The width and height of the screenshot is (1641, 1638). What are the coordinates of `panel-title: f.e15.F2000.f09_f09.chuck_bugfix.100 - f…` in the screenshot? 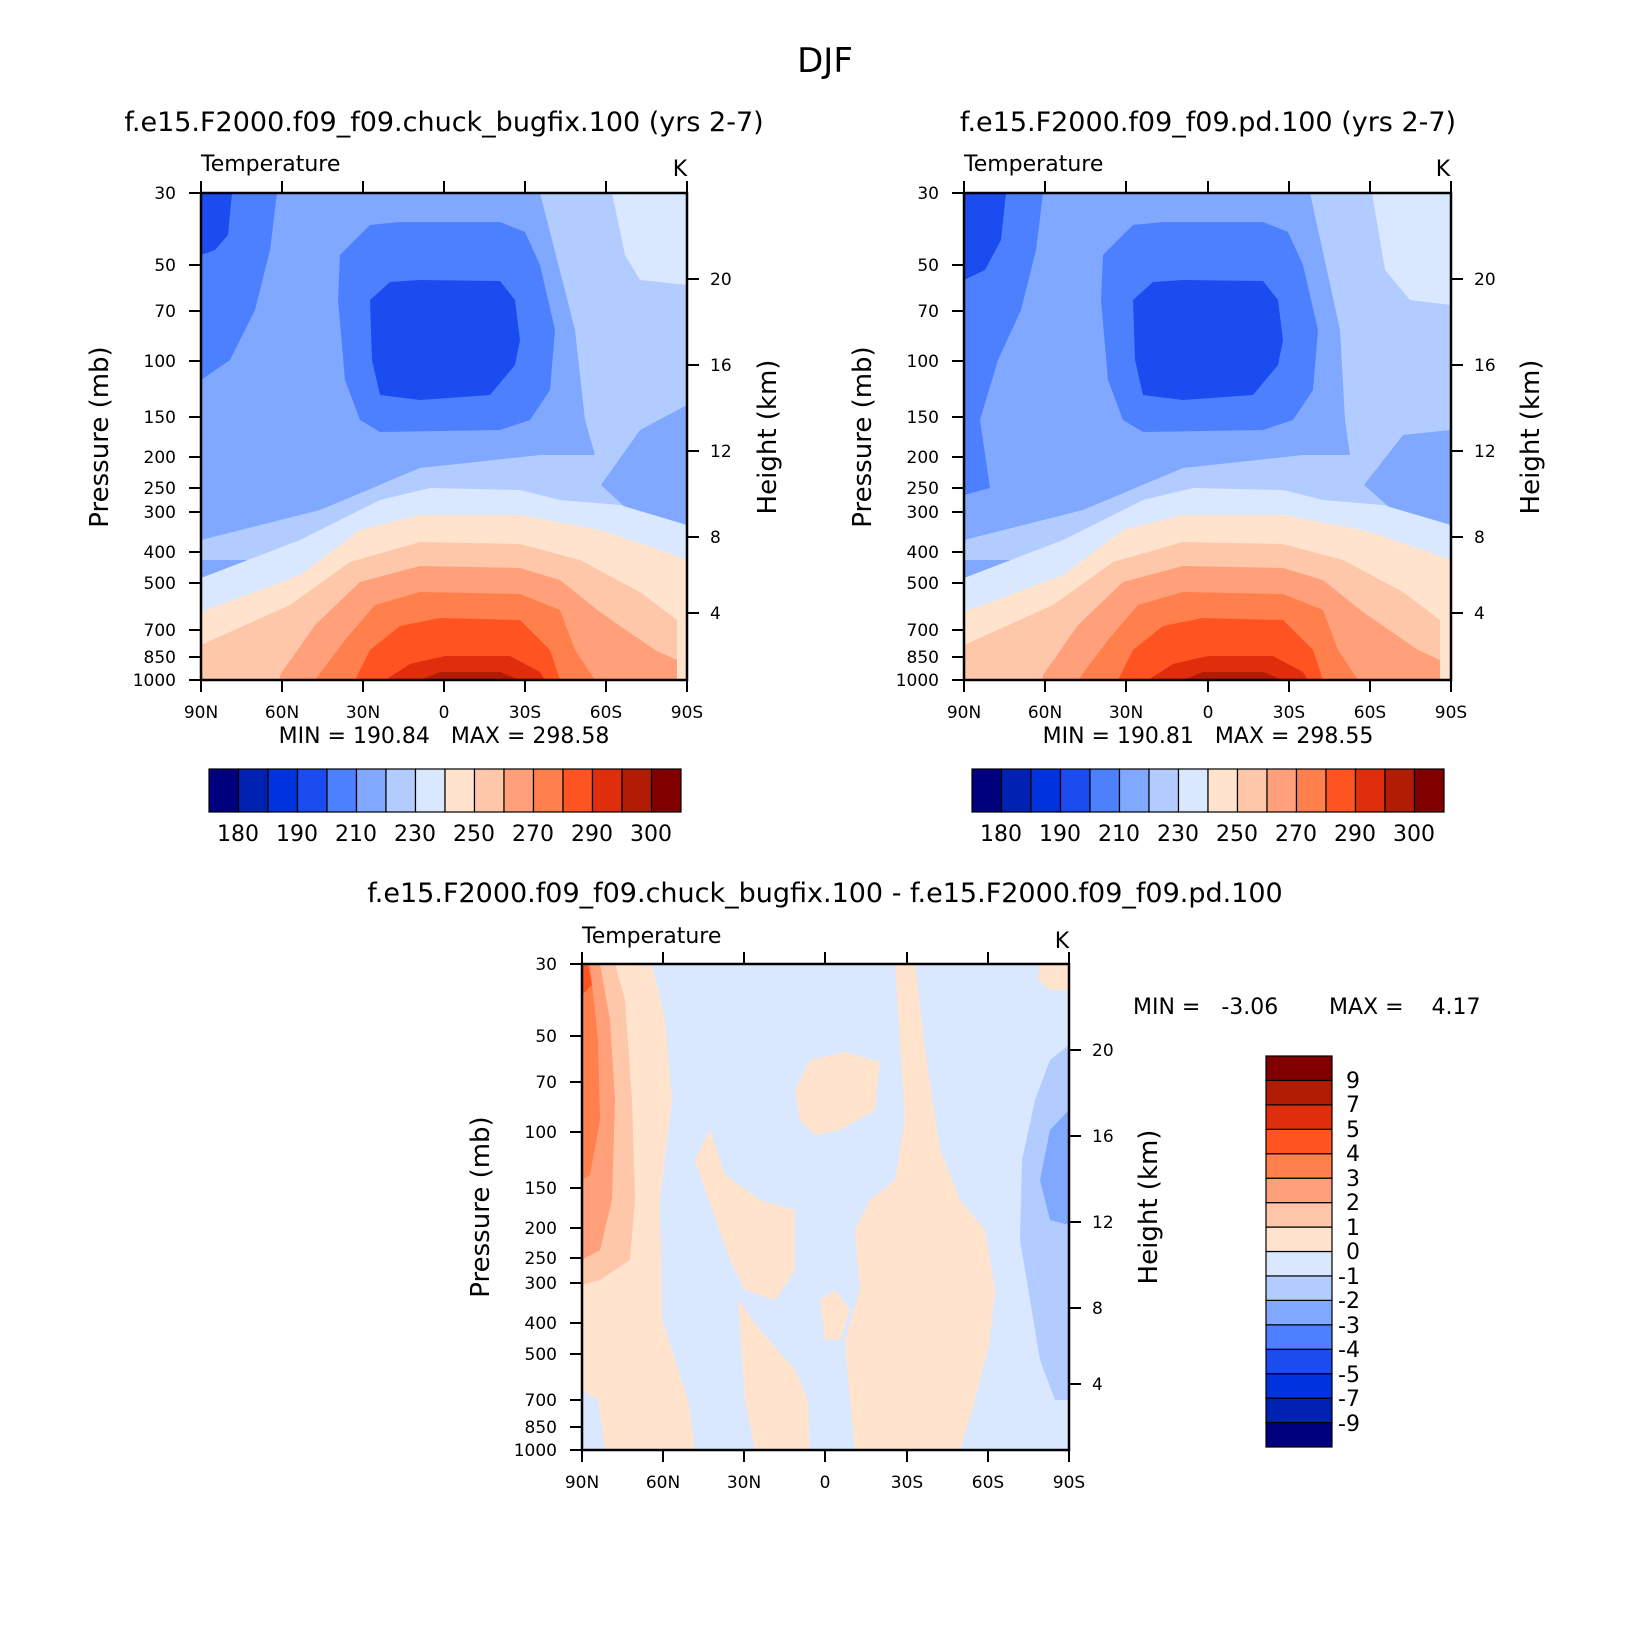 It's located at (824, 893).